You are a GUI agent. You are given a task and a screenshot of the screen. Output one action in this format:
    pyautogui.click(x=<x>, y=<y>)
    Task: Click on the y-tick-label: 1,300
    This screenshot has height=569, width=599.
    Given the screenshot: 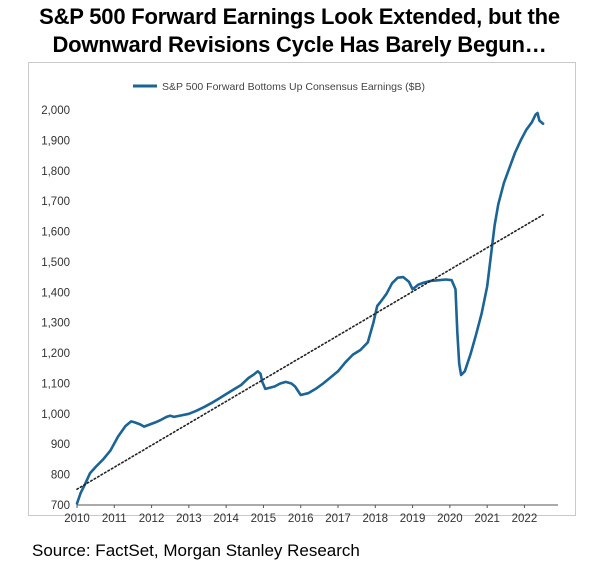 What is the action you would take?
    pyautogui.click(x=55, y=324)
    